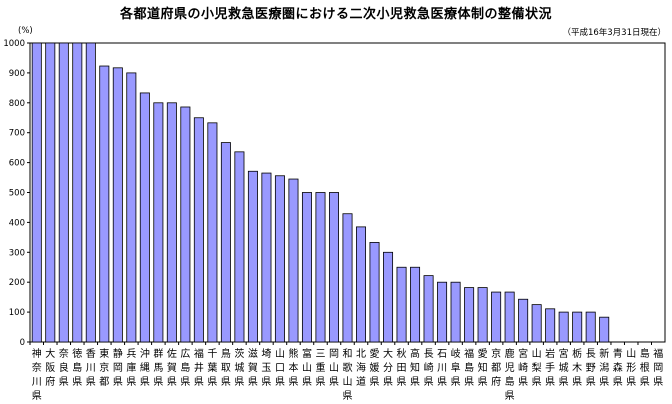  I want to click on y-tick-label: 300, so click(17, 253).